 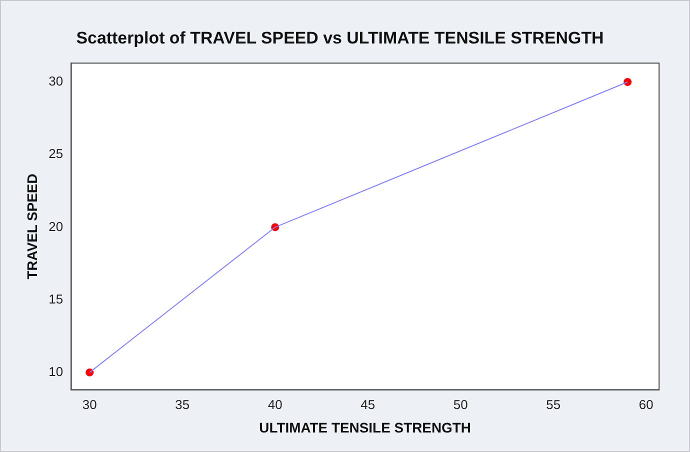 What do you see at coordinates (340, 38) in the screenshot?
I see `chart-title: Scatterplot of TRAVEL SPEED vs ULTIMATE TENSILE STRENGTH` at bounding box center [340, 38].